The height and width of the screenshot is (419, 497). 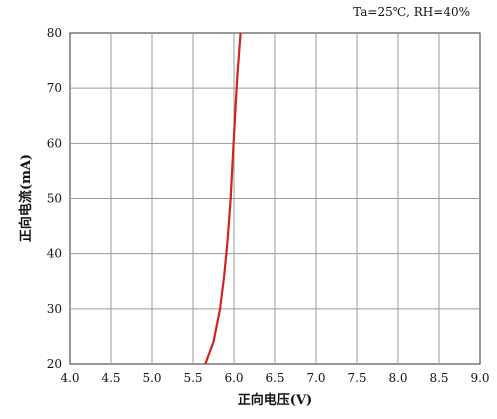 I want to click on x-tick-label: 8.5, so click(x=438, y=378).